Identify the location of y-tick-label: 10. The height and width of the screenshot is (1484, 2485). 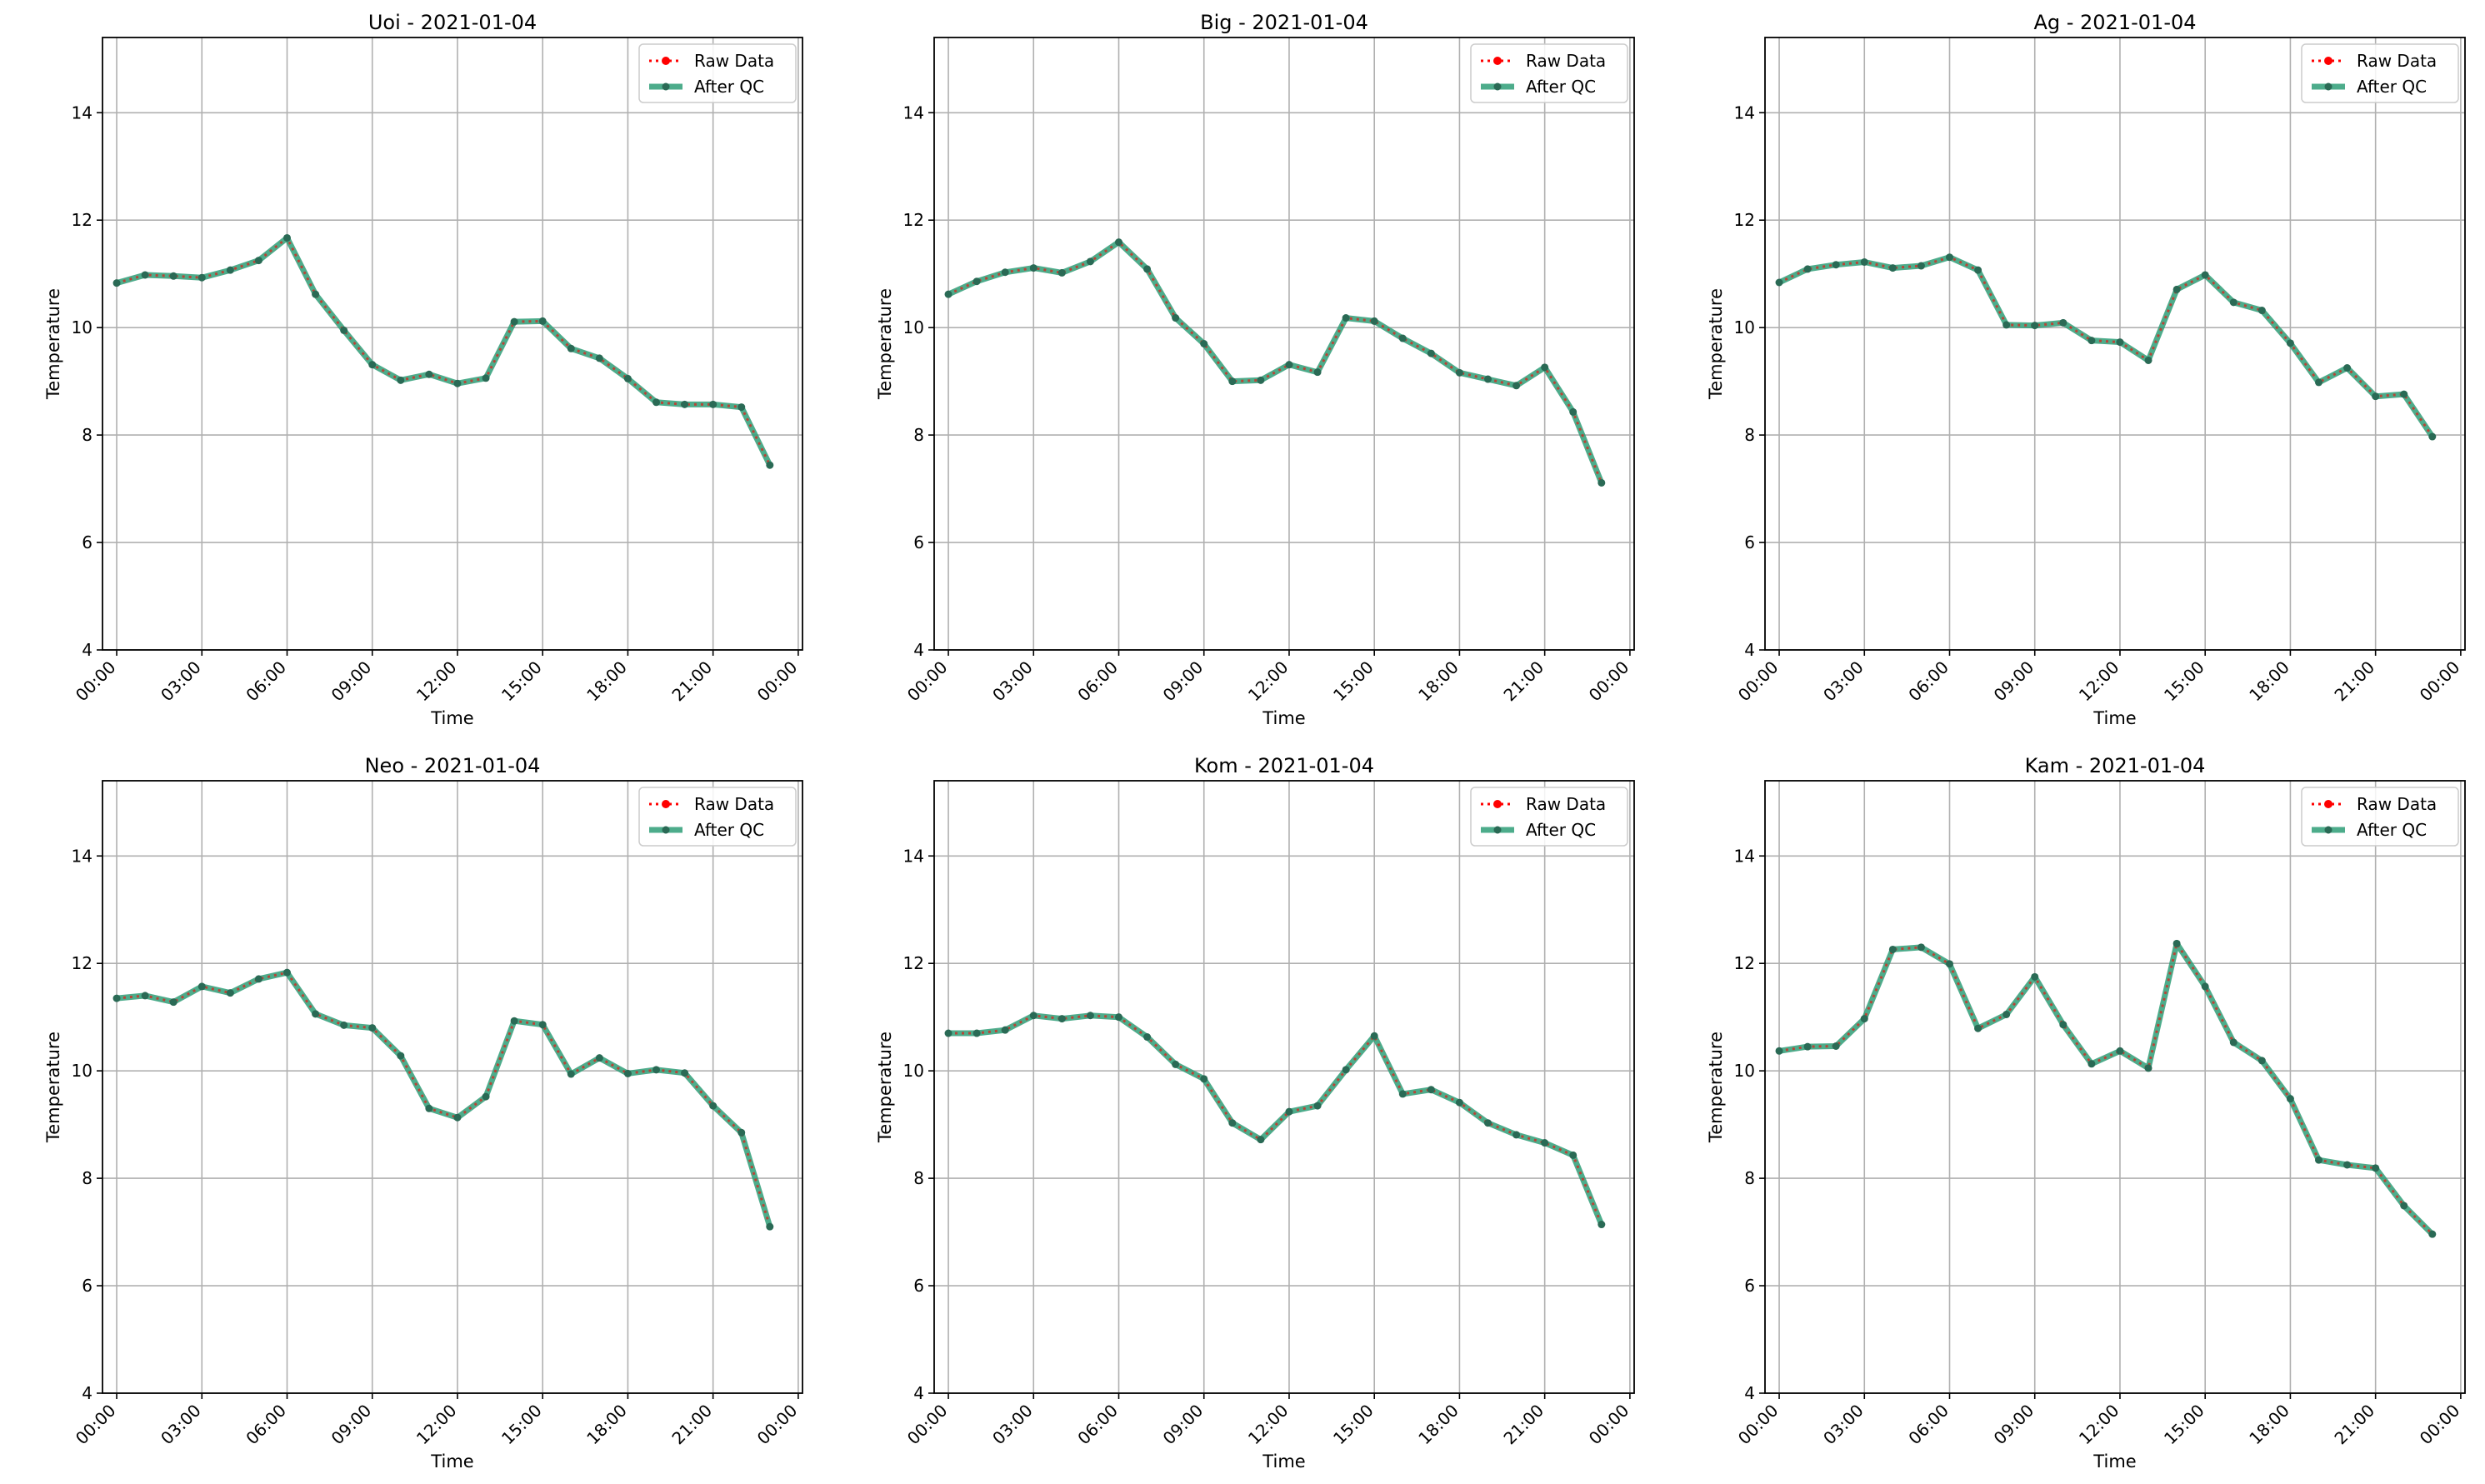
(914, 1071).